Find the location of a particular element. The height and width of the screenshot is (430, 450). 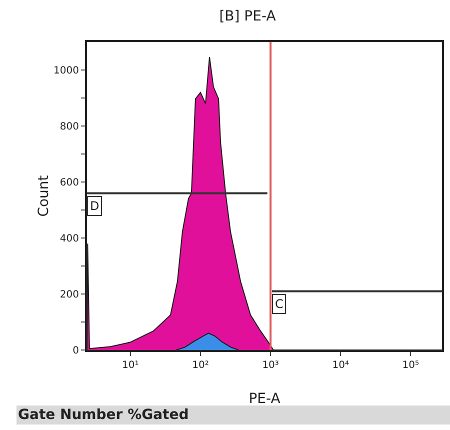

x-tick-label: 10³ is located at coordinates (270, 365).